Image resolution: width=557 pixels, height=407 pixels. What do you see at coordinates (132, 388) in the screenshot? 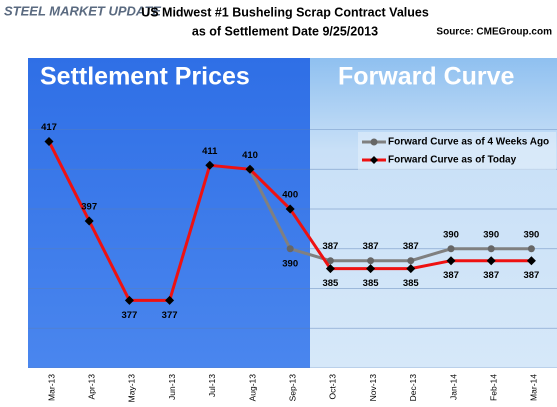
I see `x-tick-label: May-13` at bounding box center [132, 388].